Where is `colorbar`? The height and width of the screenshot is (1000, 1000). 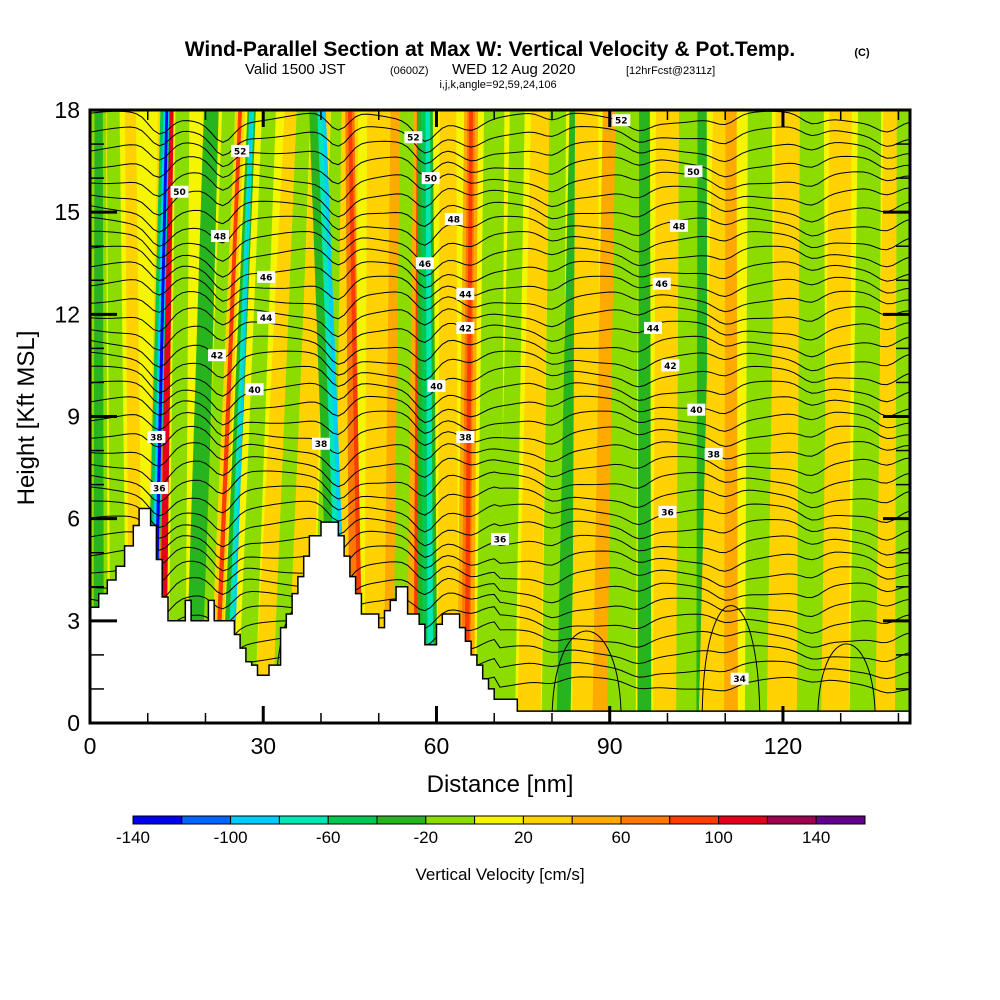
colorbar is located at coordinates (499, 820).